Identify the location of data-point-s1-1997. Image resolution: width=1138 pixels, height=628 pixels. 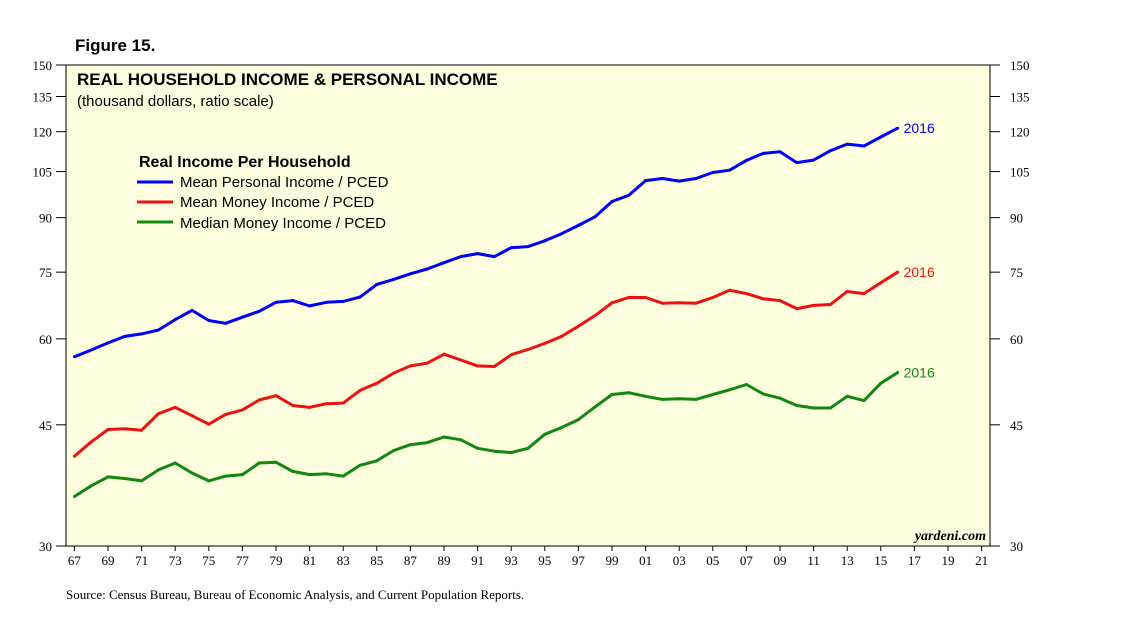
(578, 326).